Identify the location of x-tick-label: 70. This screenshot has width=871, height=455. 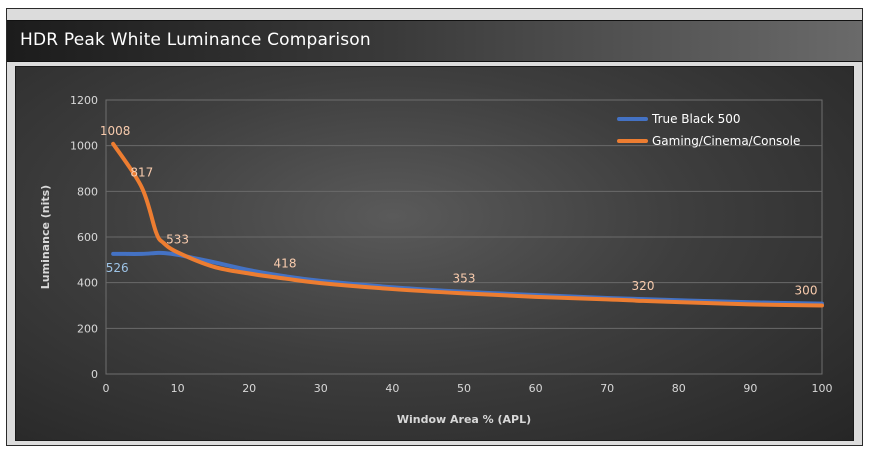
(607, 388).